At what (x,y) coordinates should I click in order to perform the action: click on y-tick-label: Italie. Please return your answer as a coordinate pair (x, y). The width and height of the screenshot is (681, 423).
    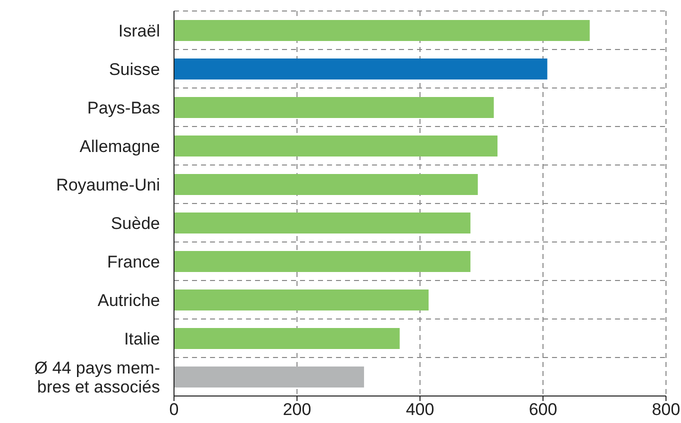
    Looking at the image, I should click on (142, 338).